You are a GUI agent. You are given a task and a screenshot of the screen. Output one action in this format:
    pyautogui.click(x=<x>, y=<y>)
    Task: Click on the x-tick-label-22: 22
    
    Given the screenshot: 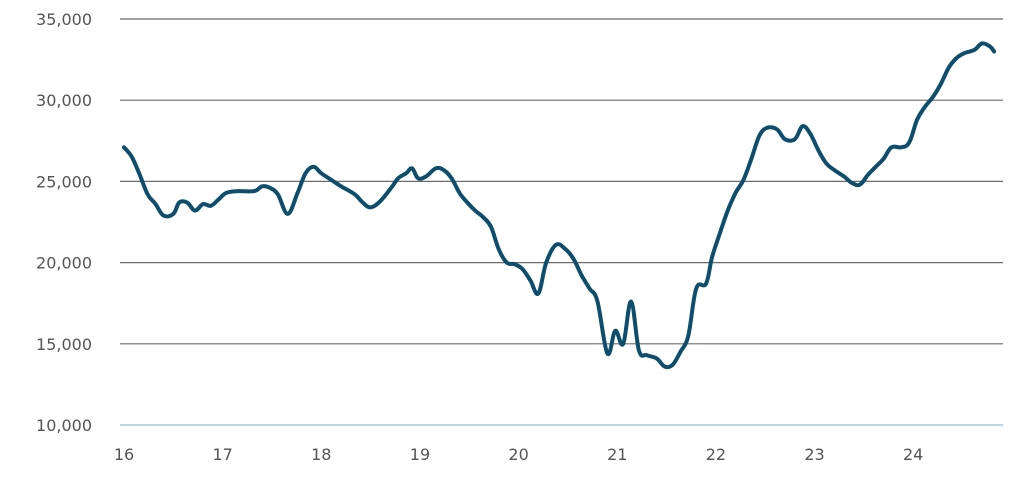 What is the action you would take?
    pyautogui.click(x=716, y=454)
    